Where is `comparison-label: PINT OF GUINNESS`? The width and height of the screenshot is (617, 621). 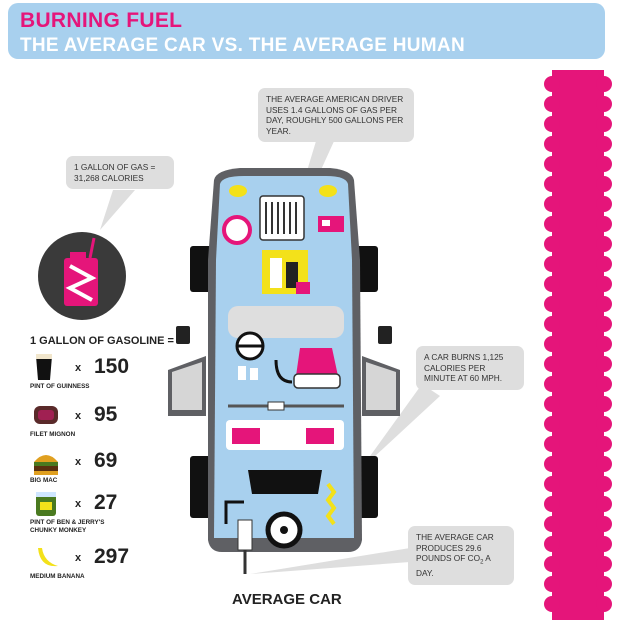 comparison-label: PINT OF GUINNESS is located at coordinates (60, 386).